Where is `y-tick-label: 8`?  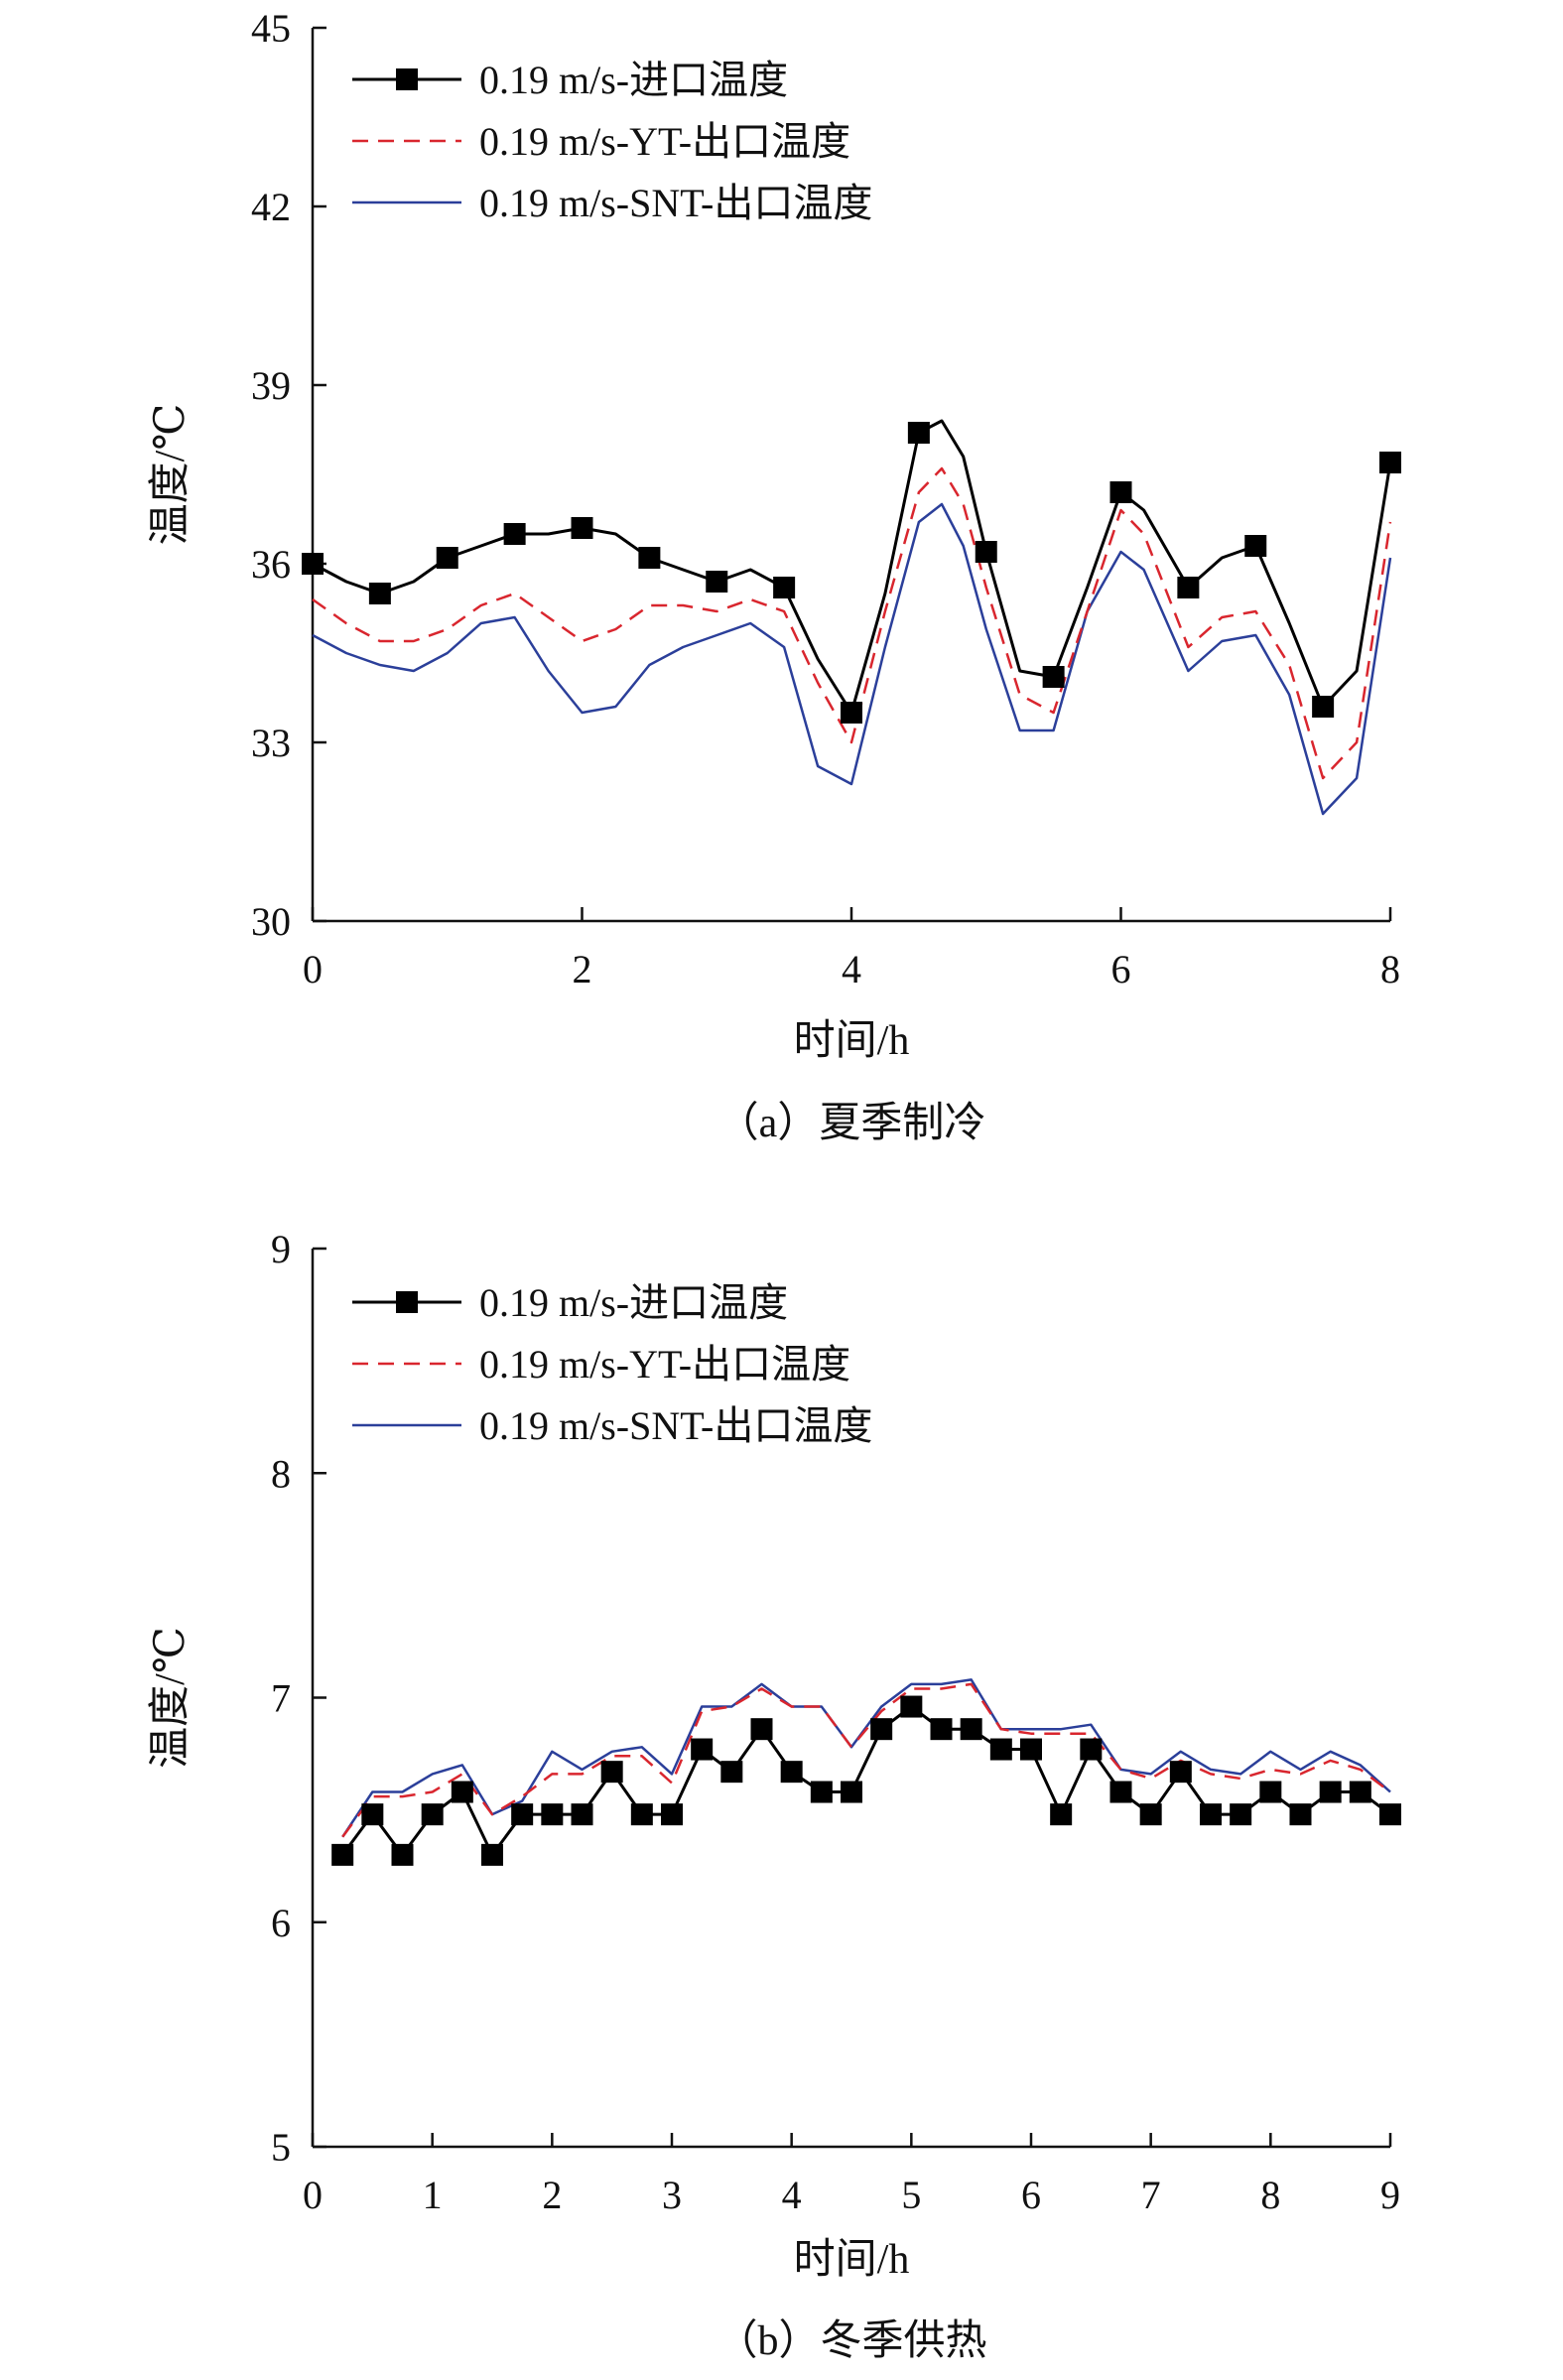
y-tick-label: 8 is located at coordinates (281, 1473).